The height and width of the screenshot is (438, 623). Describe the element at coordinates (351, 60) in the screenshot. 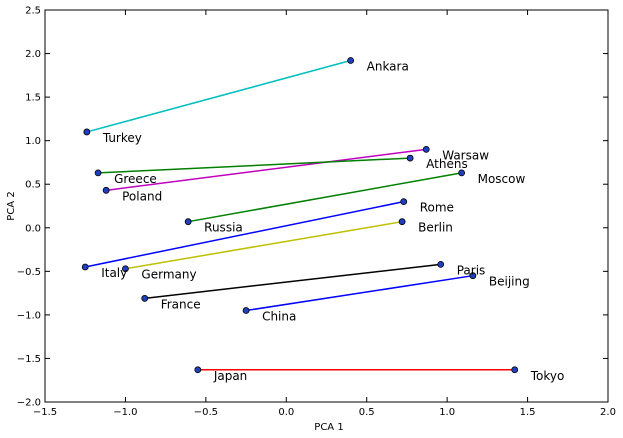

I see `point-ankara` at that location.